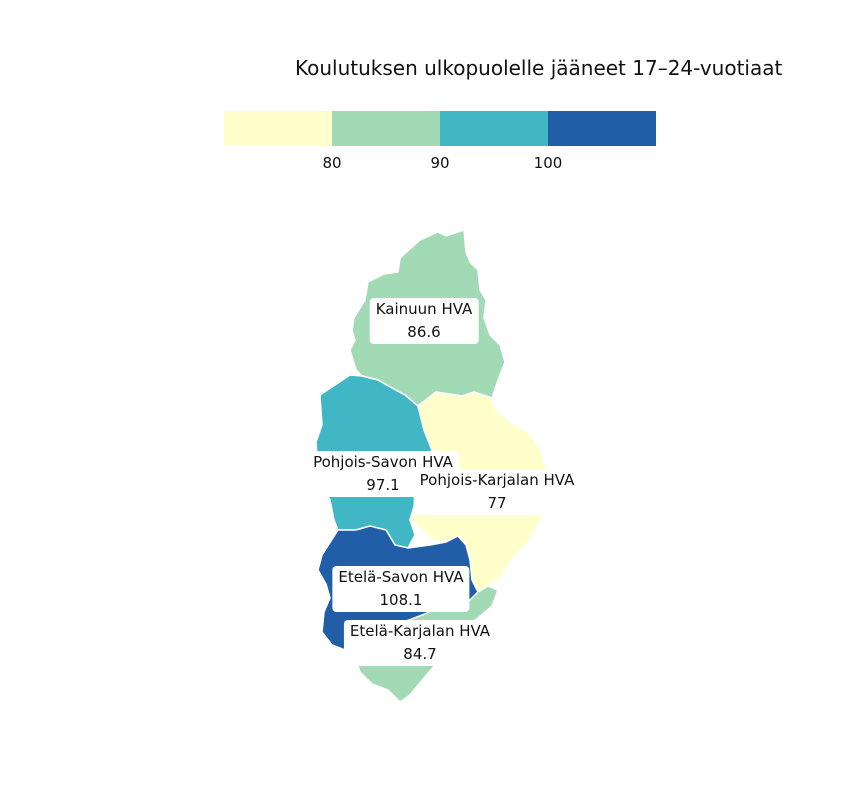 The image size is (864, 792). I want to click on label-region-value: 108.1, so click(401, 600).